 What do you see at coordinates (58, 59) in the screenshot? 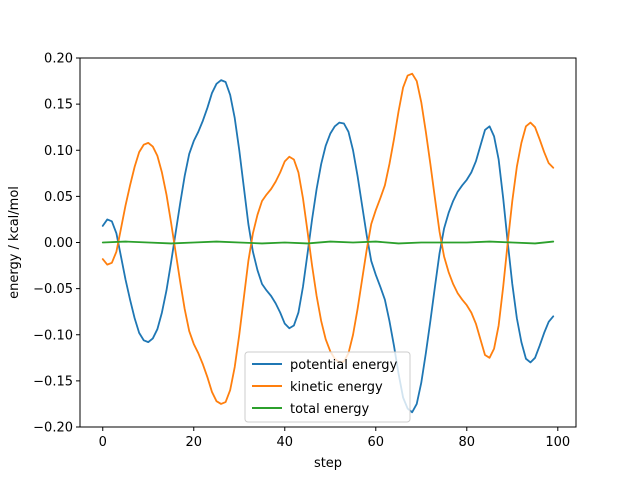
I see `y-tick-label: 0.20` at bounding box center [58, 59].